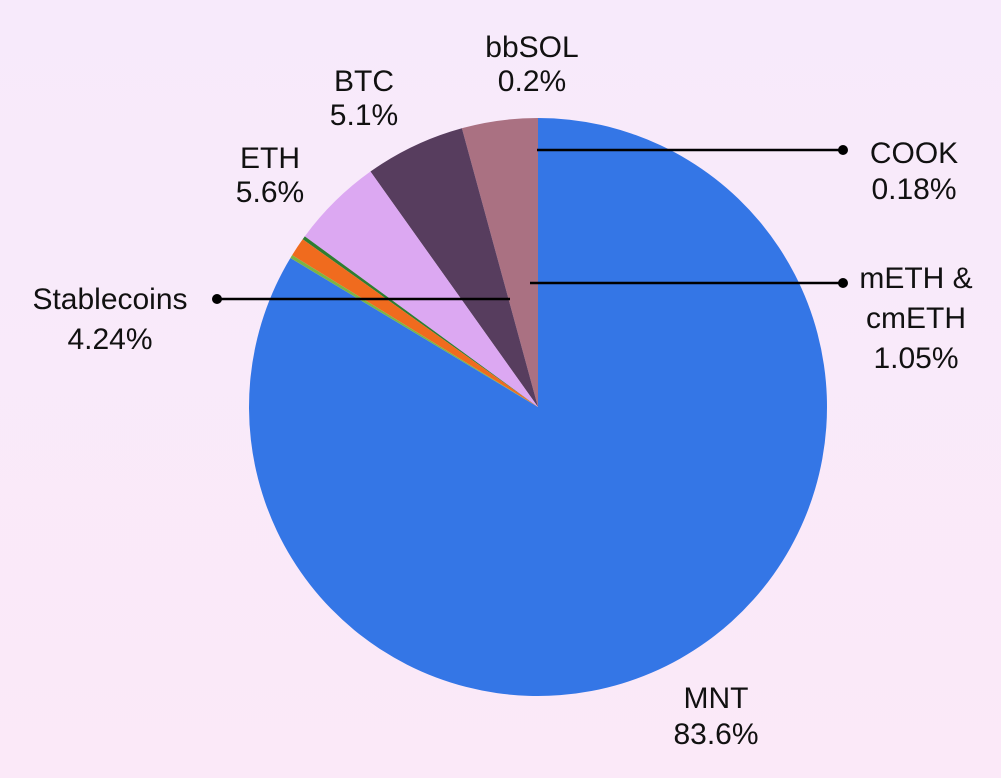  What do you see at coordinates (364, 81) in the screenshot?
I see `category-label: BTC` at bounding box center [364, 81].